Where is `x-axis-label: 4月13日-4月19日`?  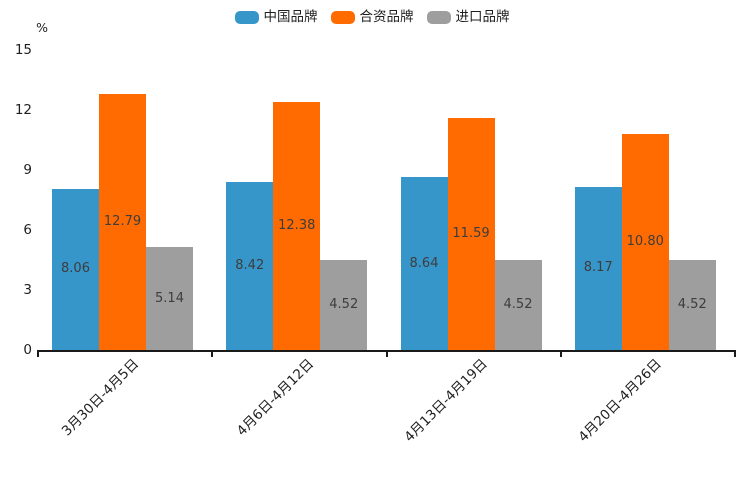
x-axis-label: 4月13日-4月19日 is located at coordinates (446, 401).